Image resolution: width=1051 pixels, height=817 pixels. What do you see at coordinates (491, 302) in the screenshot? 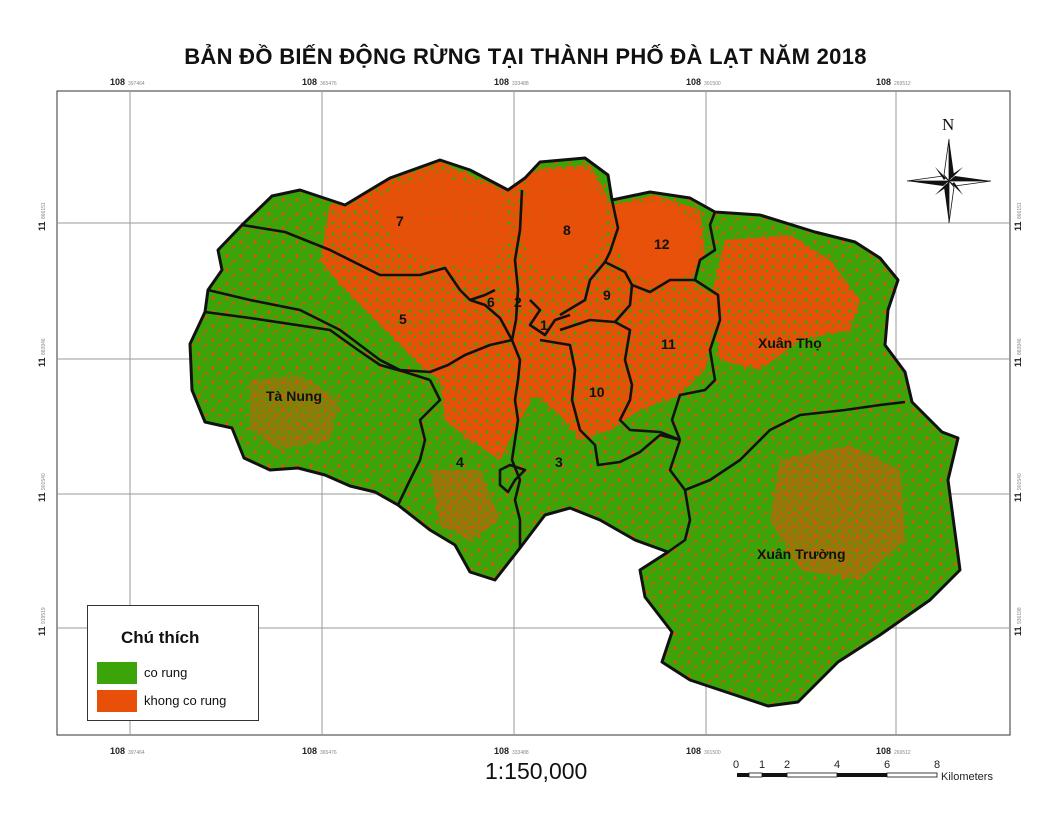
I see `region-label-6: 6` at bounding box center [491, 302].